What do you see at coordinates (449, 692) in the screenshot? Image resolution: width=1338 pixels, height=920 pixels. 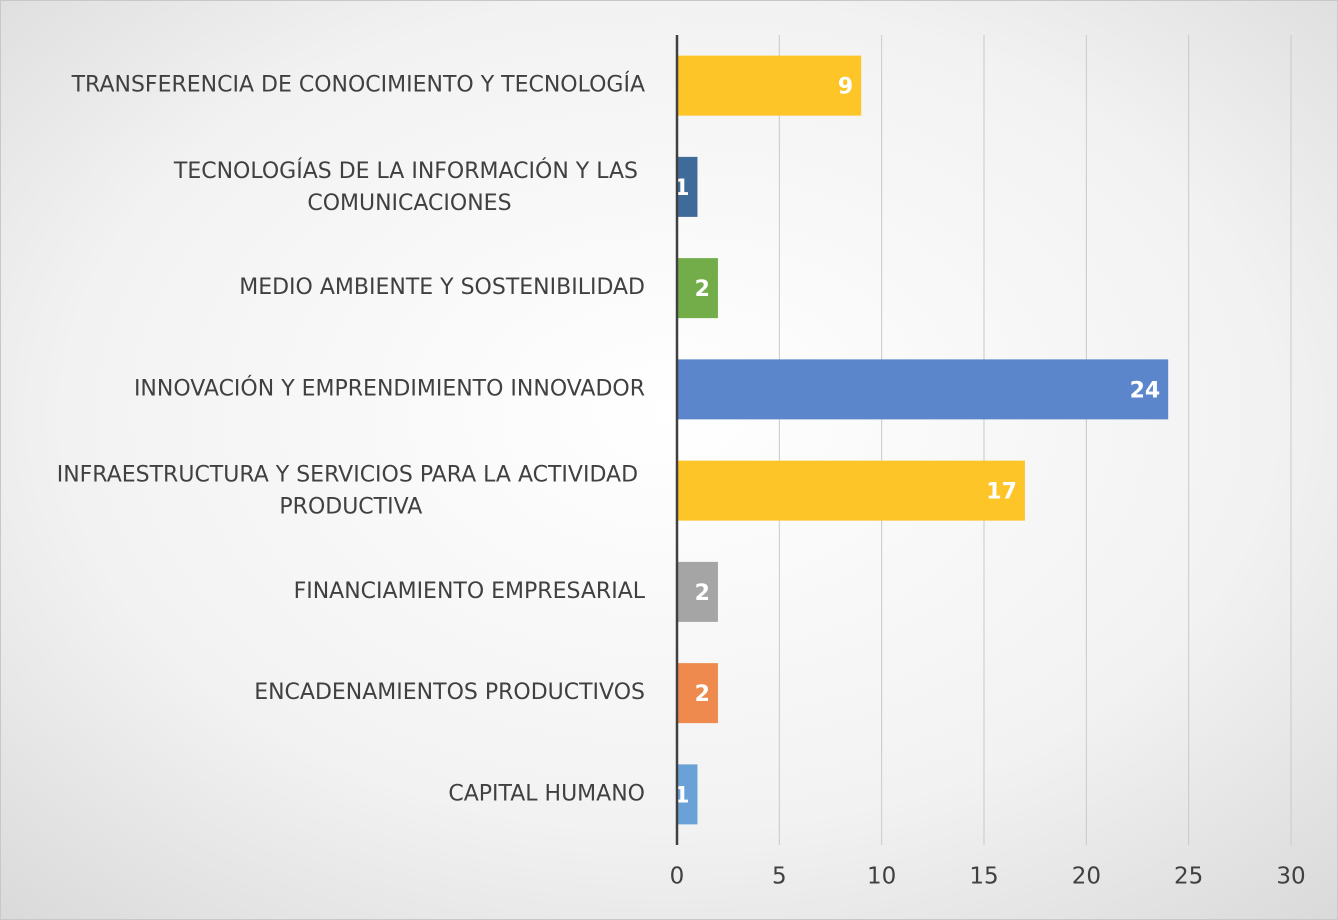 I see `y-tick-label: ENCADENAMIENTOS PRODUCTIVOS` at bounding box center [449, 692].